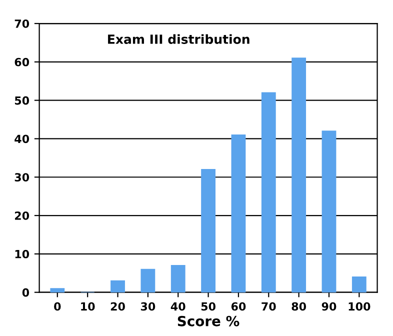 Image resolution: width=393 pixels, height=336 pixels. What do you see at coordinates (209, 321) in the screenshot?
I see `x-axis-title: Score %` at bounding box center [209, 321].